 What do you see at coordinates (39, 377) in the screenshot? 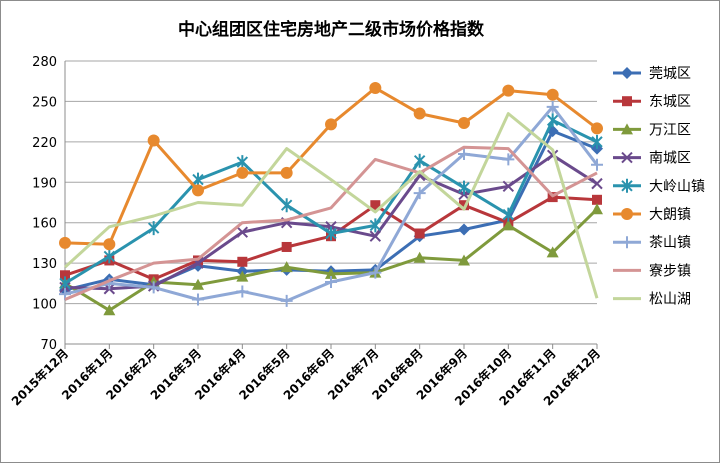
I see `x-tick-label: 2015年12月` at bounding box center [39, 377].